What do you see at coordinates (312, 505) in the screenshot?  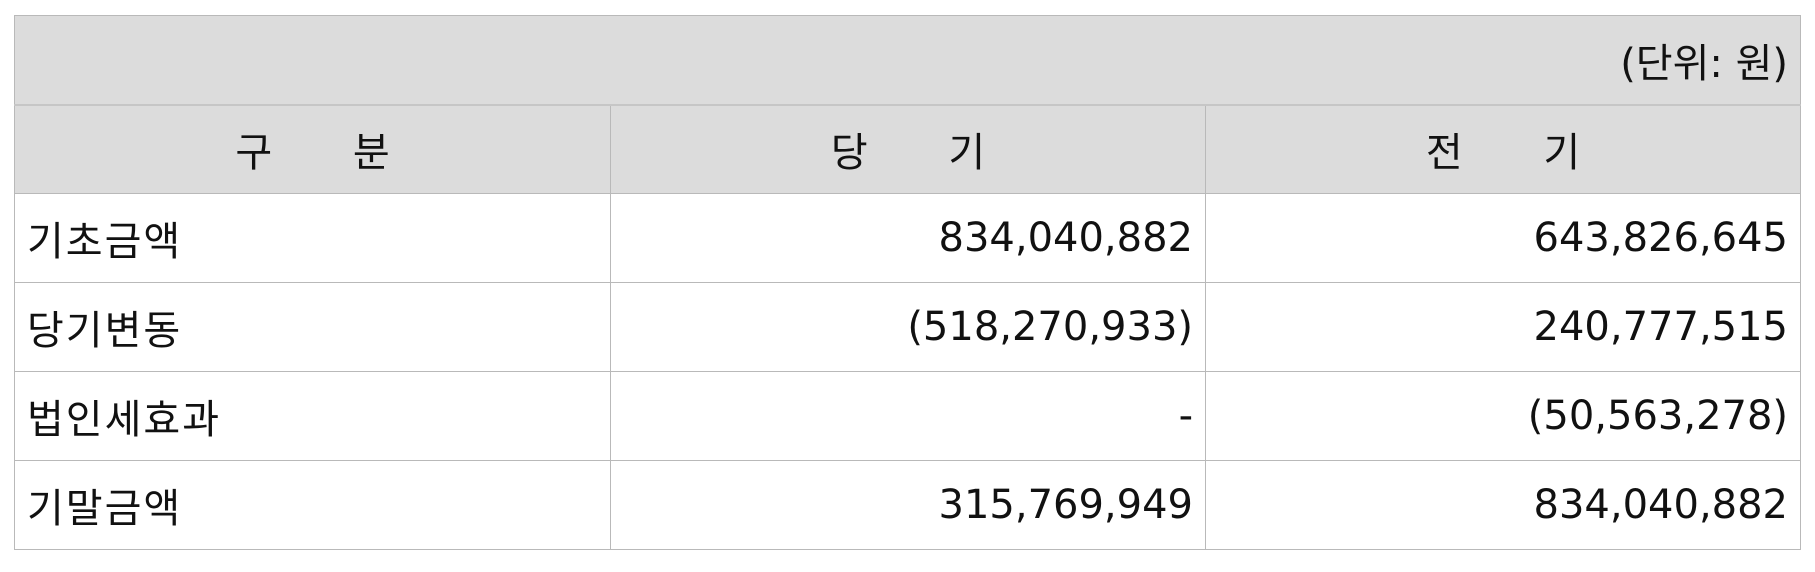 I see `row-label: 기말금액` at bounding box center [312, 505].